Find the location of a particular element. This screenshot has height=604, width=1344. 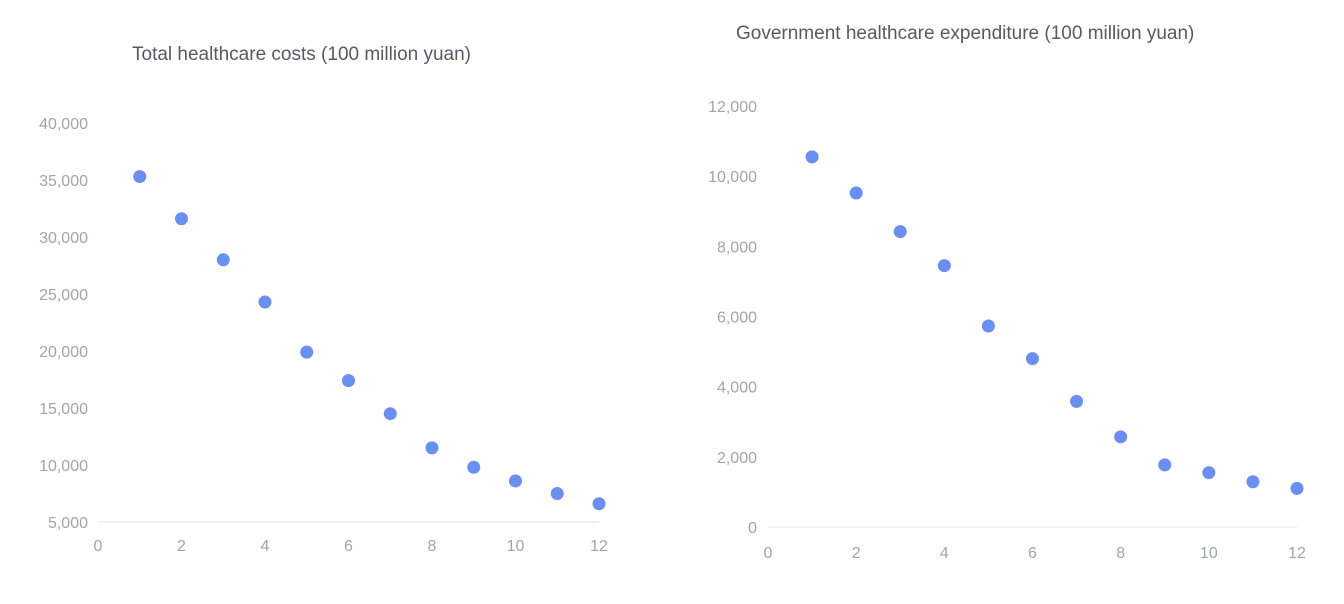

y-tick-label: 5,000 is located at coordinates (68, 523).